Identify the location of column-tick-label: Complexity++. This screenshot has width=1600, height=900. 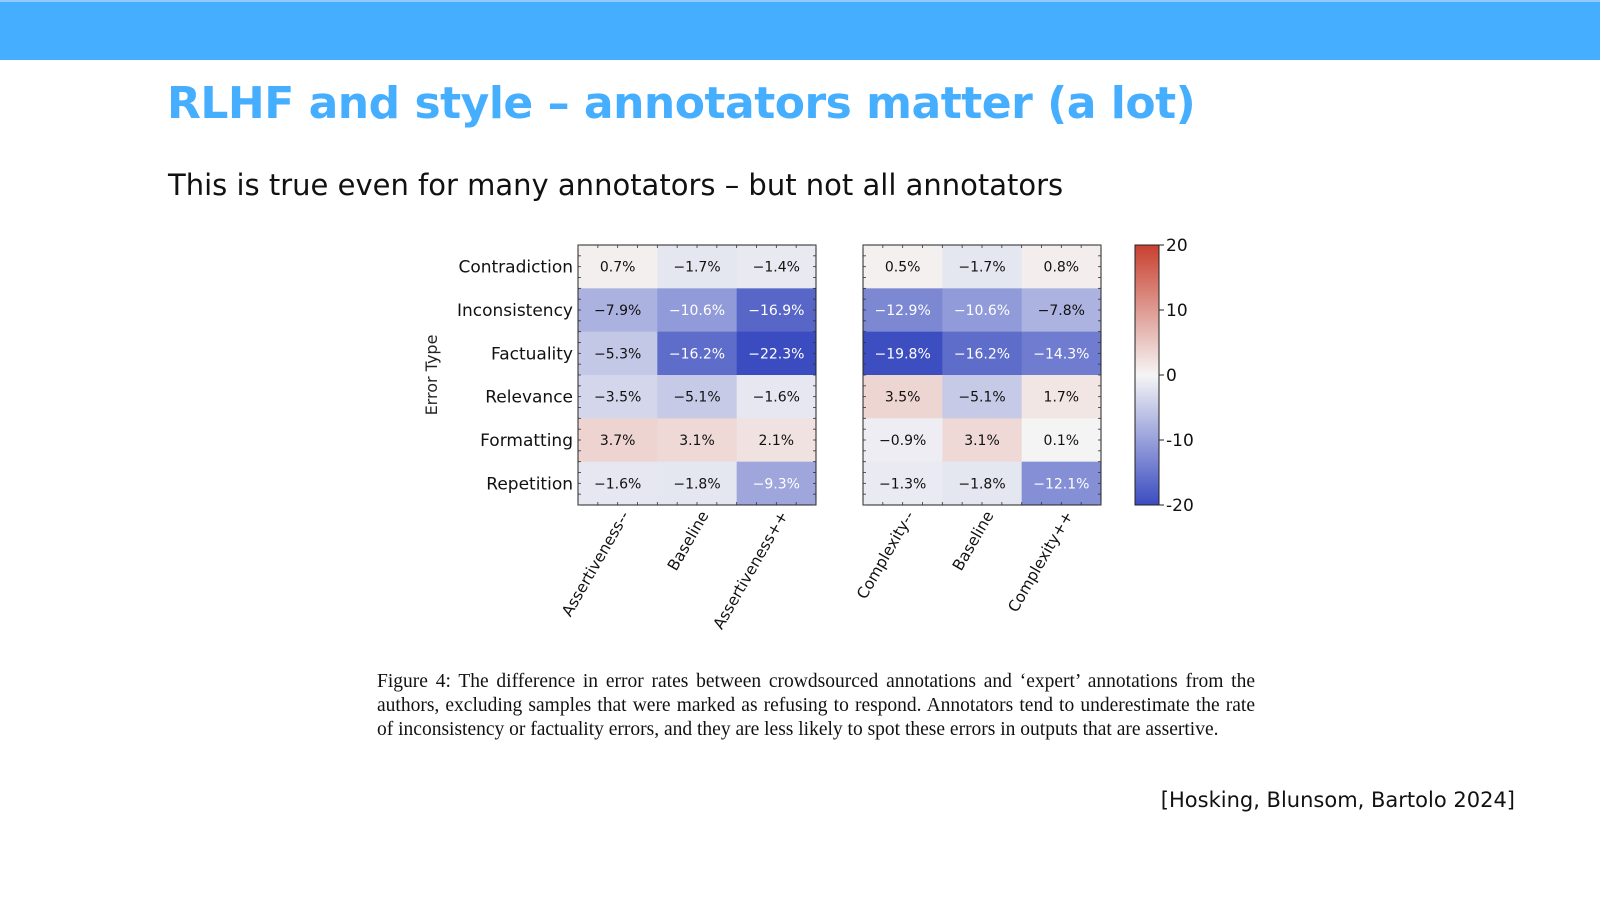
(1040, 561).